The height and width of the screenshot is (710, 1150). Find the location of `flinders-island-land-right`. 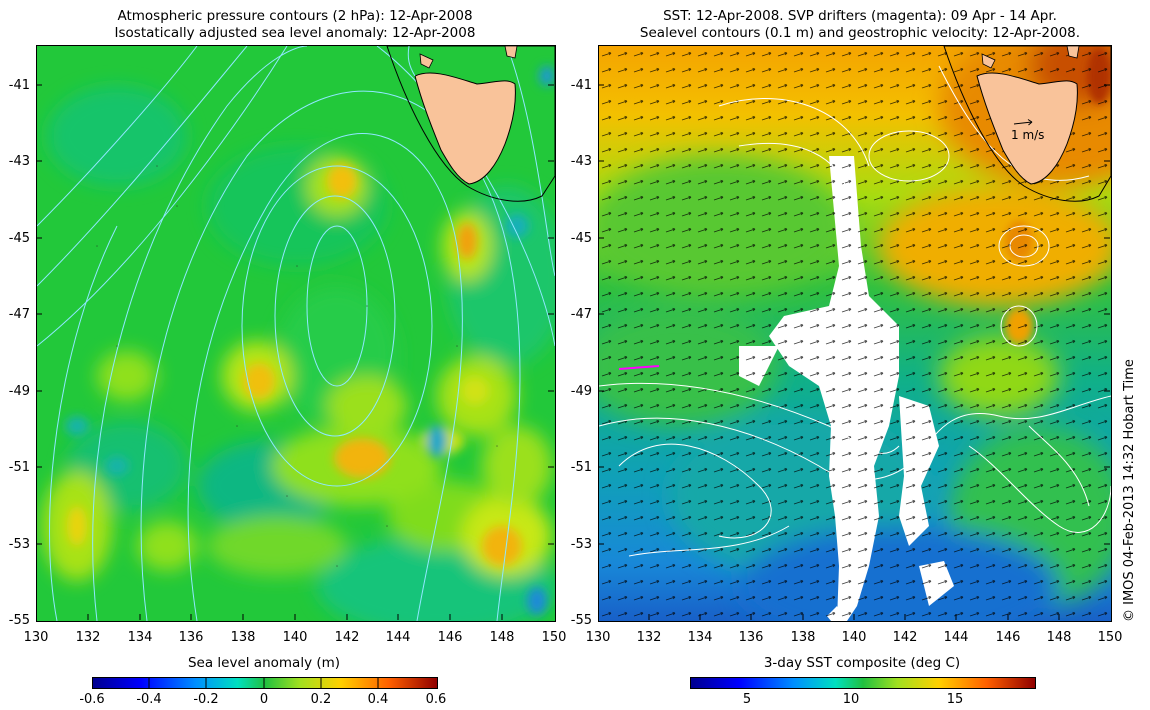

flinders-island-land-right is located at coordinates (1073, 52).